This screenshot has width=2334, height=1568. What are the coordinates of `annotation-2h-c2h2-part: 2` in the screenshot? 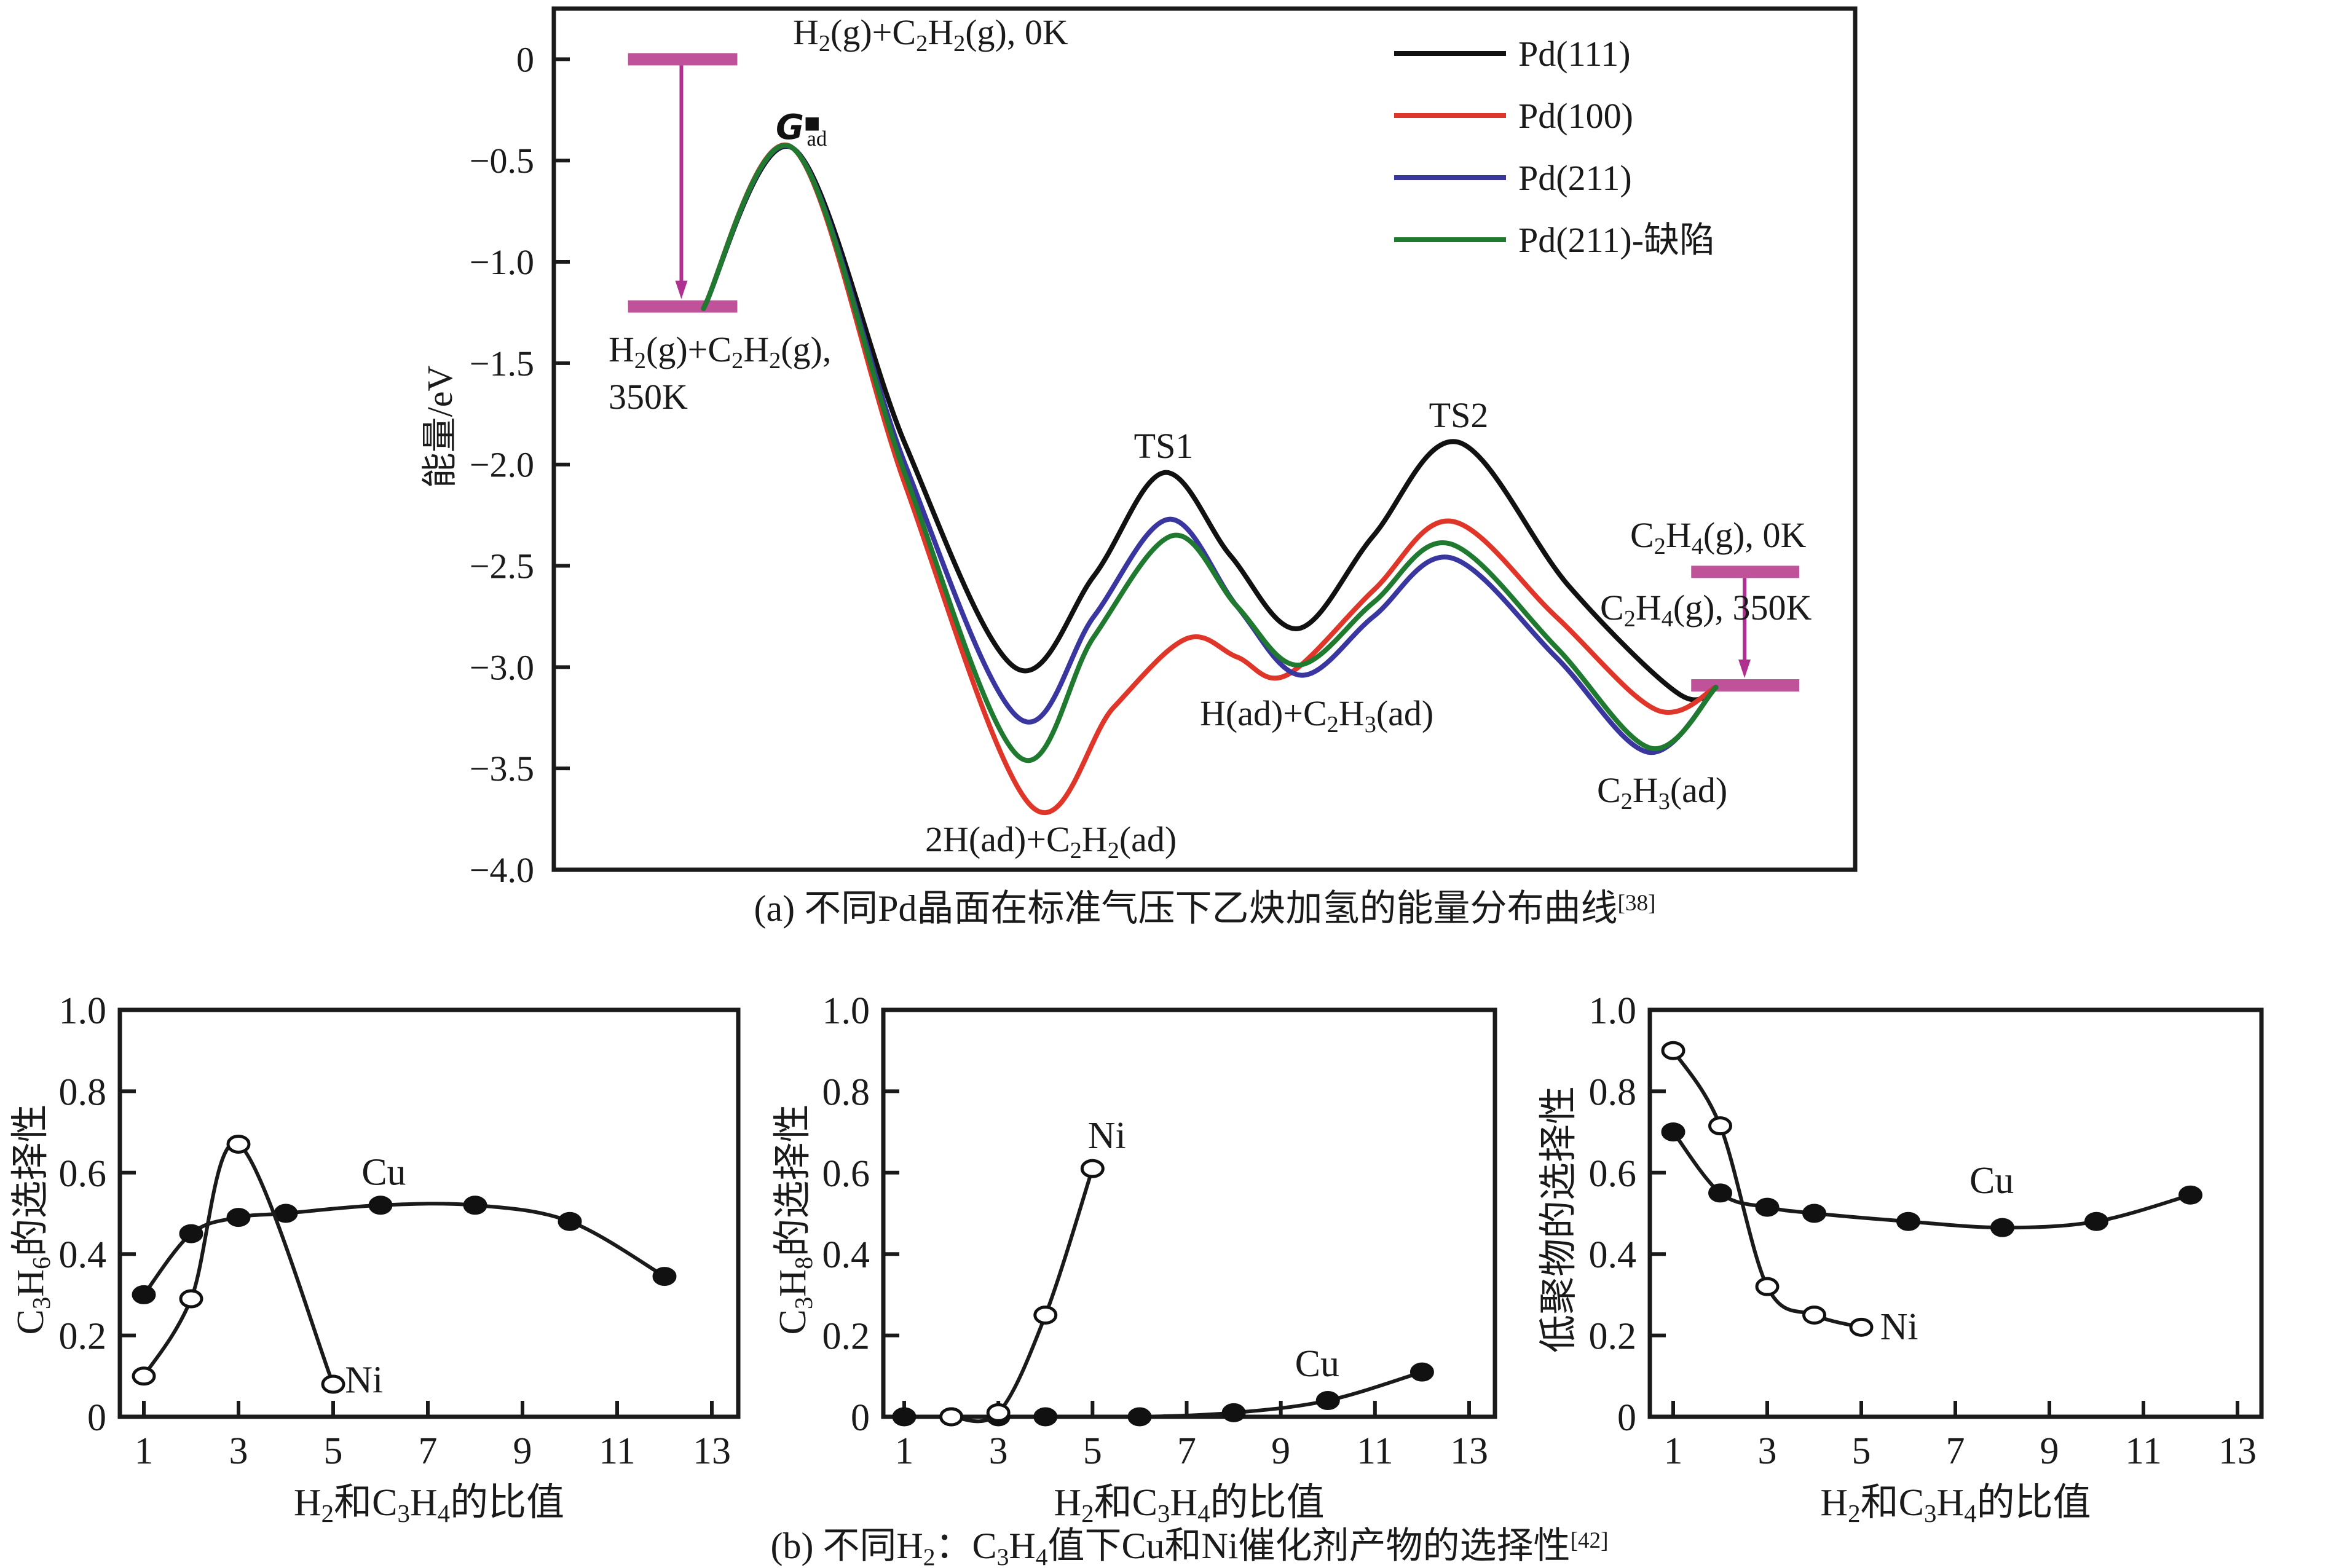 It's located at (1076, 851).